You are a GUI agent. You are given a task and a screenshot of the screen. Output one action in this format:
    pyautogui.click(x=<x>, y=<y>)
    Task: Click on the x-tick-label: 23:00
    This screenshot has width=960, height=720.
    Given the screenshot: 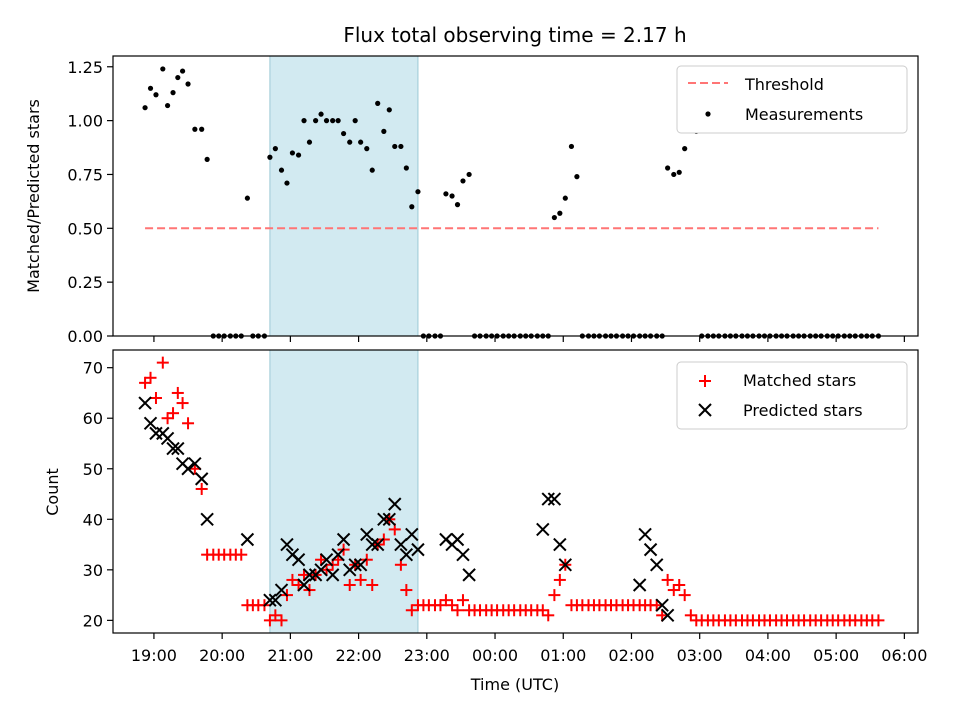 What is the action you would take?
    pyautogui.click(x=427, y=655)
    